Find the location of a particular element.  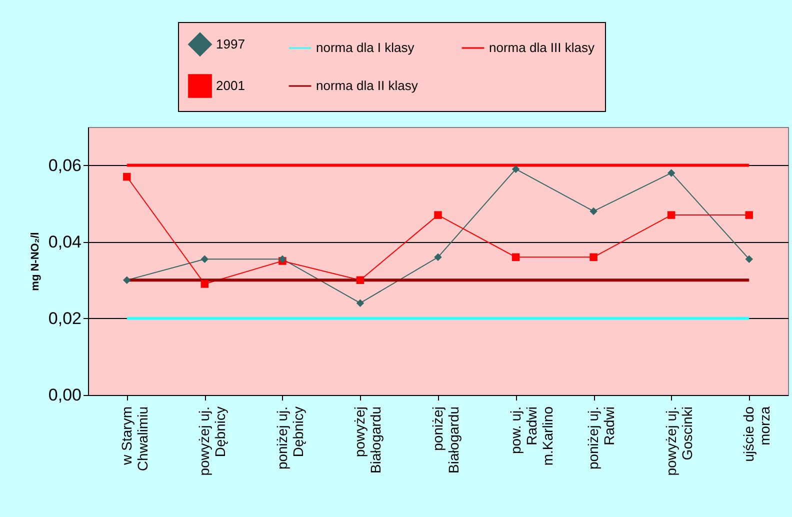

legend-label: norma dla II klasy is located at coordinates (367, 85).